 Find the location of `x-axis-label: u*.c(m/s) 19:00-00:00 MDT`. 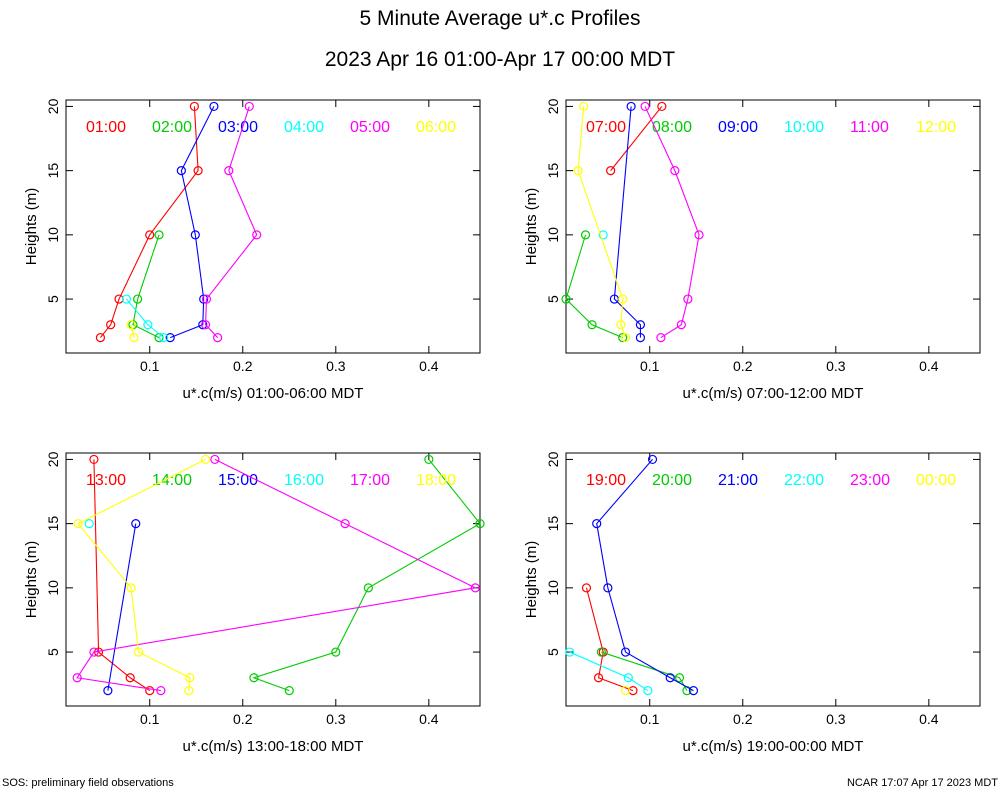

x-axis-label: u*.c(m/s) 19:00-00:00 MDT is located at coordinates (773, 746).